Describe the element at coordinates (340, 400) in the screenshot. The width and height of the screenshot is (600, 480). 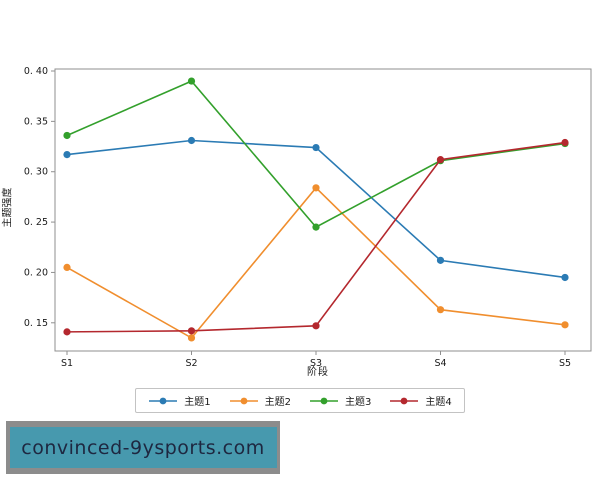
I see `legend-item: 主题3` at that location.